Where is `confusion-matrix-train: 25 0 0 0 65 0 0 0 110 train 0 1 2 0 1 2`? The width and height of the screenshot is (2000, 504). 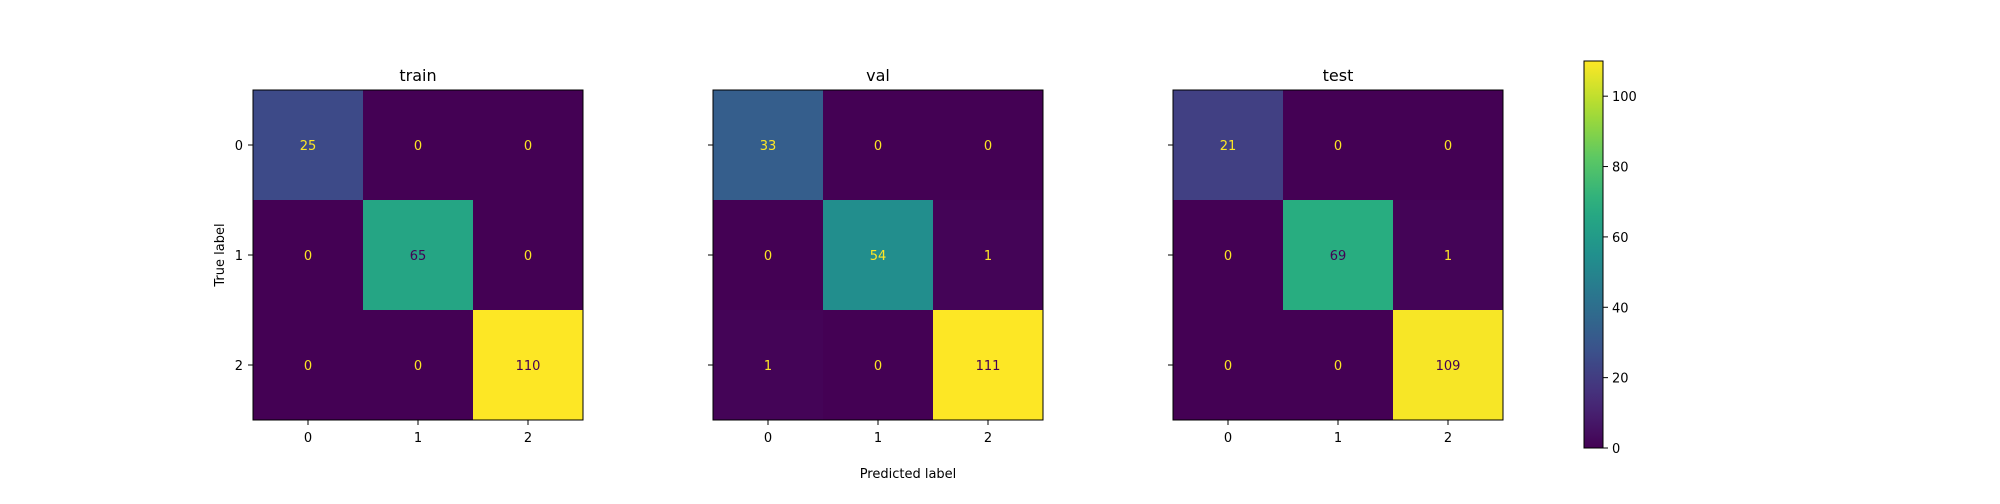
confusion-matrix-train: 25 0 0 0 65 0 0 0 110 train 0 1 2 0 1 2 is located at coordinates (409, 256).